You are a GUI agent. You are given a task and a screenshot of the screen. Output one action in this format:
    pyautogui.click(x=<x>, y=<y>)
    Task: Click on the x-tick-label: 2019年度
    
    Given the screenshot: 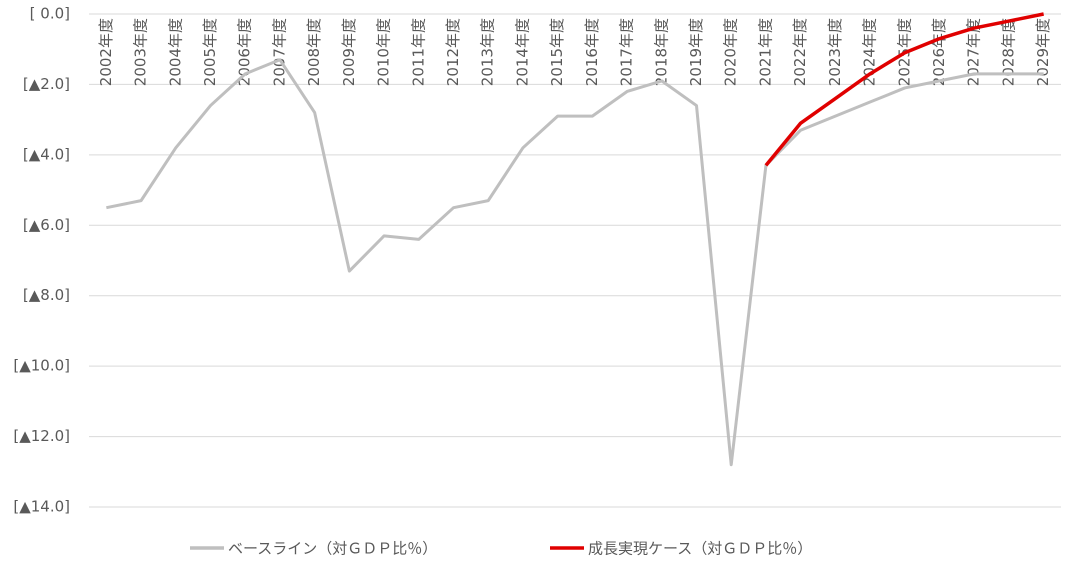 What is the action you would take?
    pyautogui.click(x=696, y=52)
    